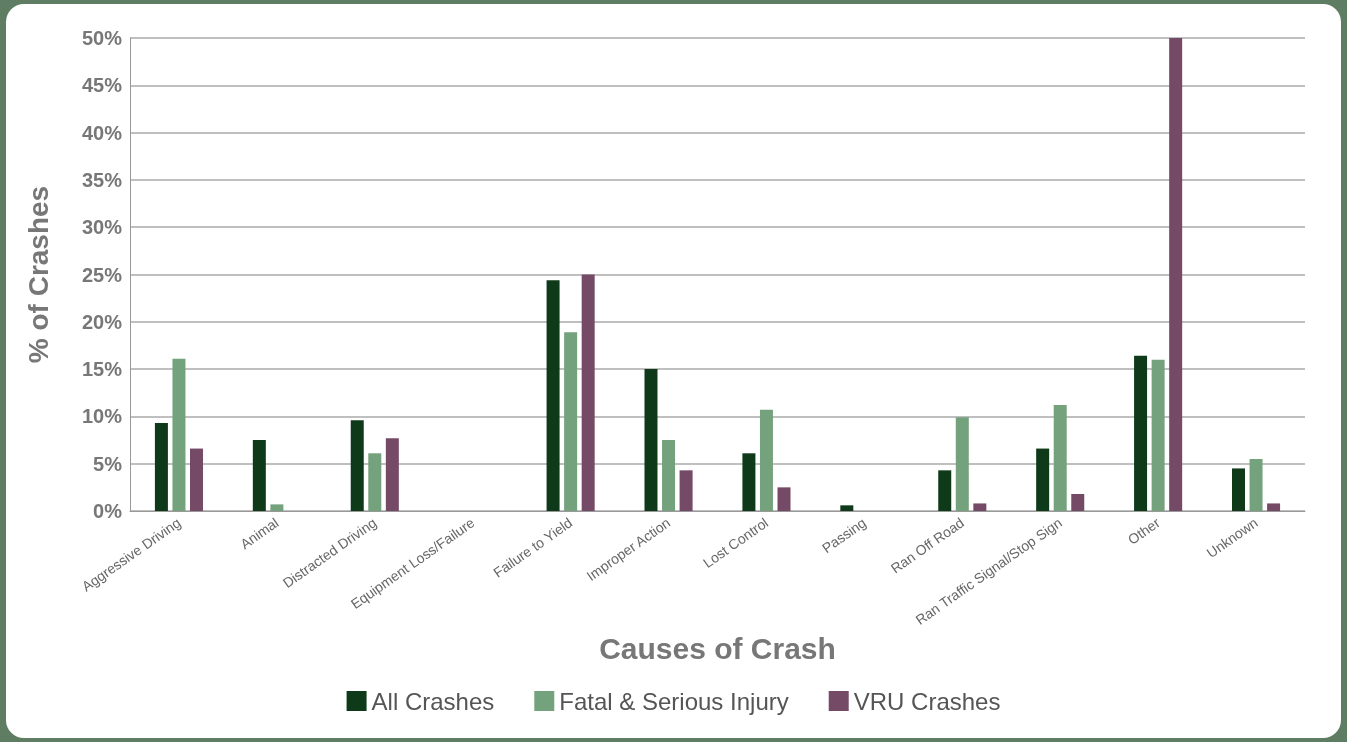  Describe the element at coordinates (674, 701) in the screenshot. I see `legend-label: Fatal & Serious Injury` at that location.